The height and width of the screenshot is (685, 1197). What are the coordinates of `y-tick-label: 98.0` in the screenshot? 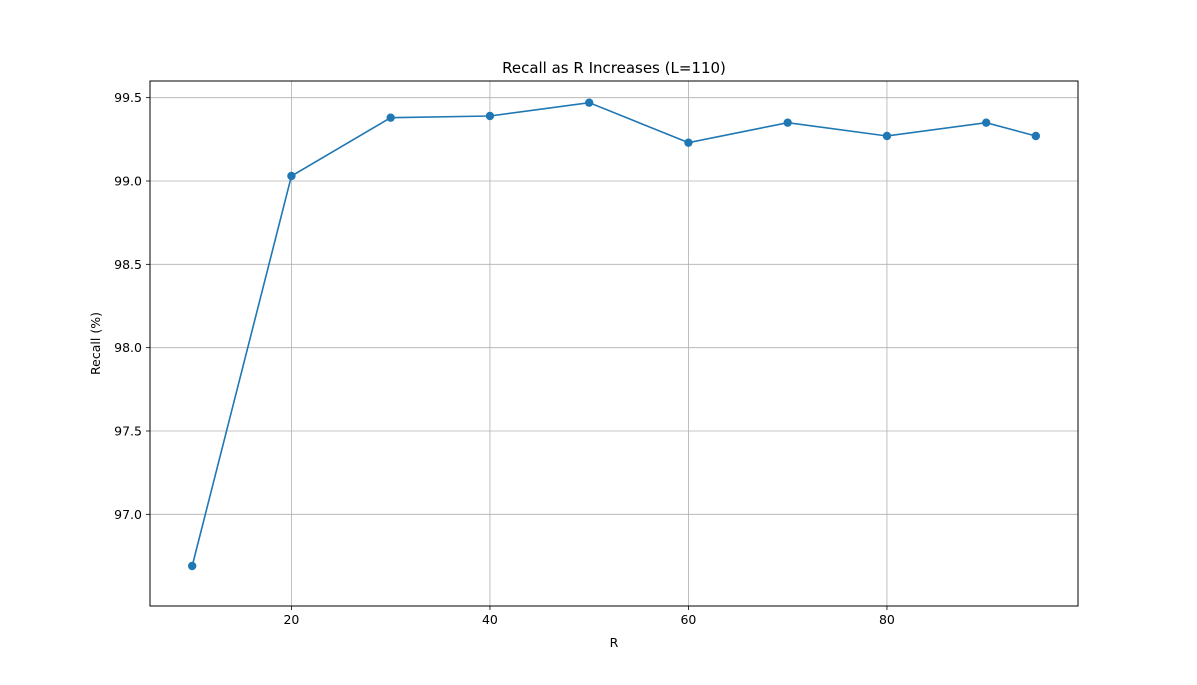 It's located at (128, 347).